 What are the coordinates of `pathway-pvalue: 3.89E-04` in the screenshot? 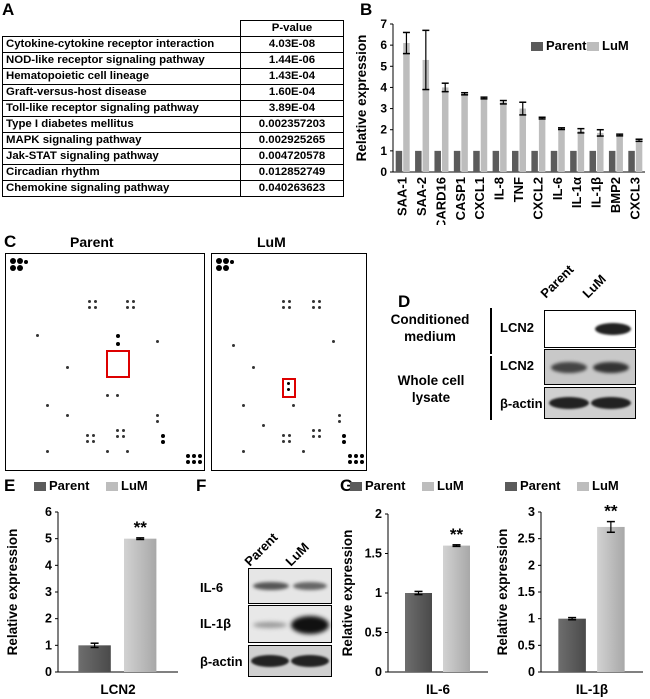 It's located at (292, 108).